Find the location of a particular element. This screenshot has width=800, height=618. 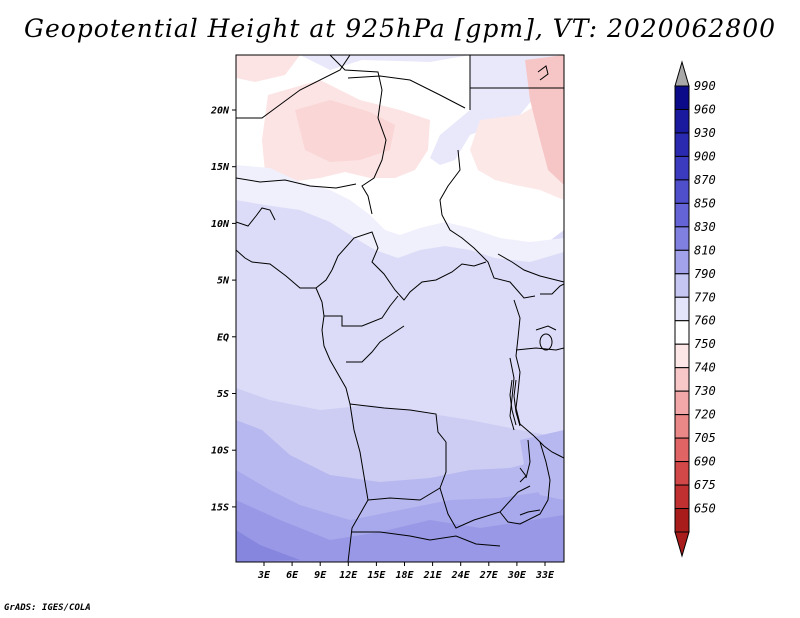

longitude-axis: 3E 6E 9E 12E 15E 18E 21E 24E 27E 30E 33E is located at coordinates (406, 571).